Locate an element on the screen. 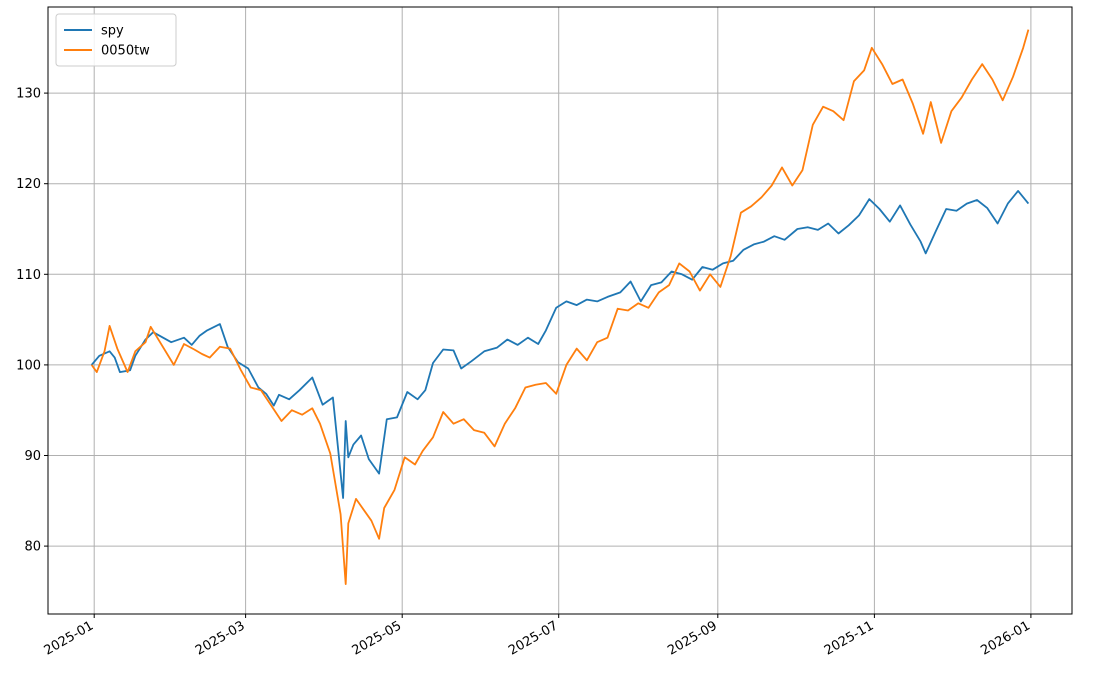 The width and height of the screenshot is (1102, 680). x-tick-label: 2026-01 is located at coordinates (1005, 638).